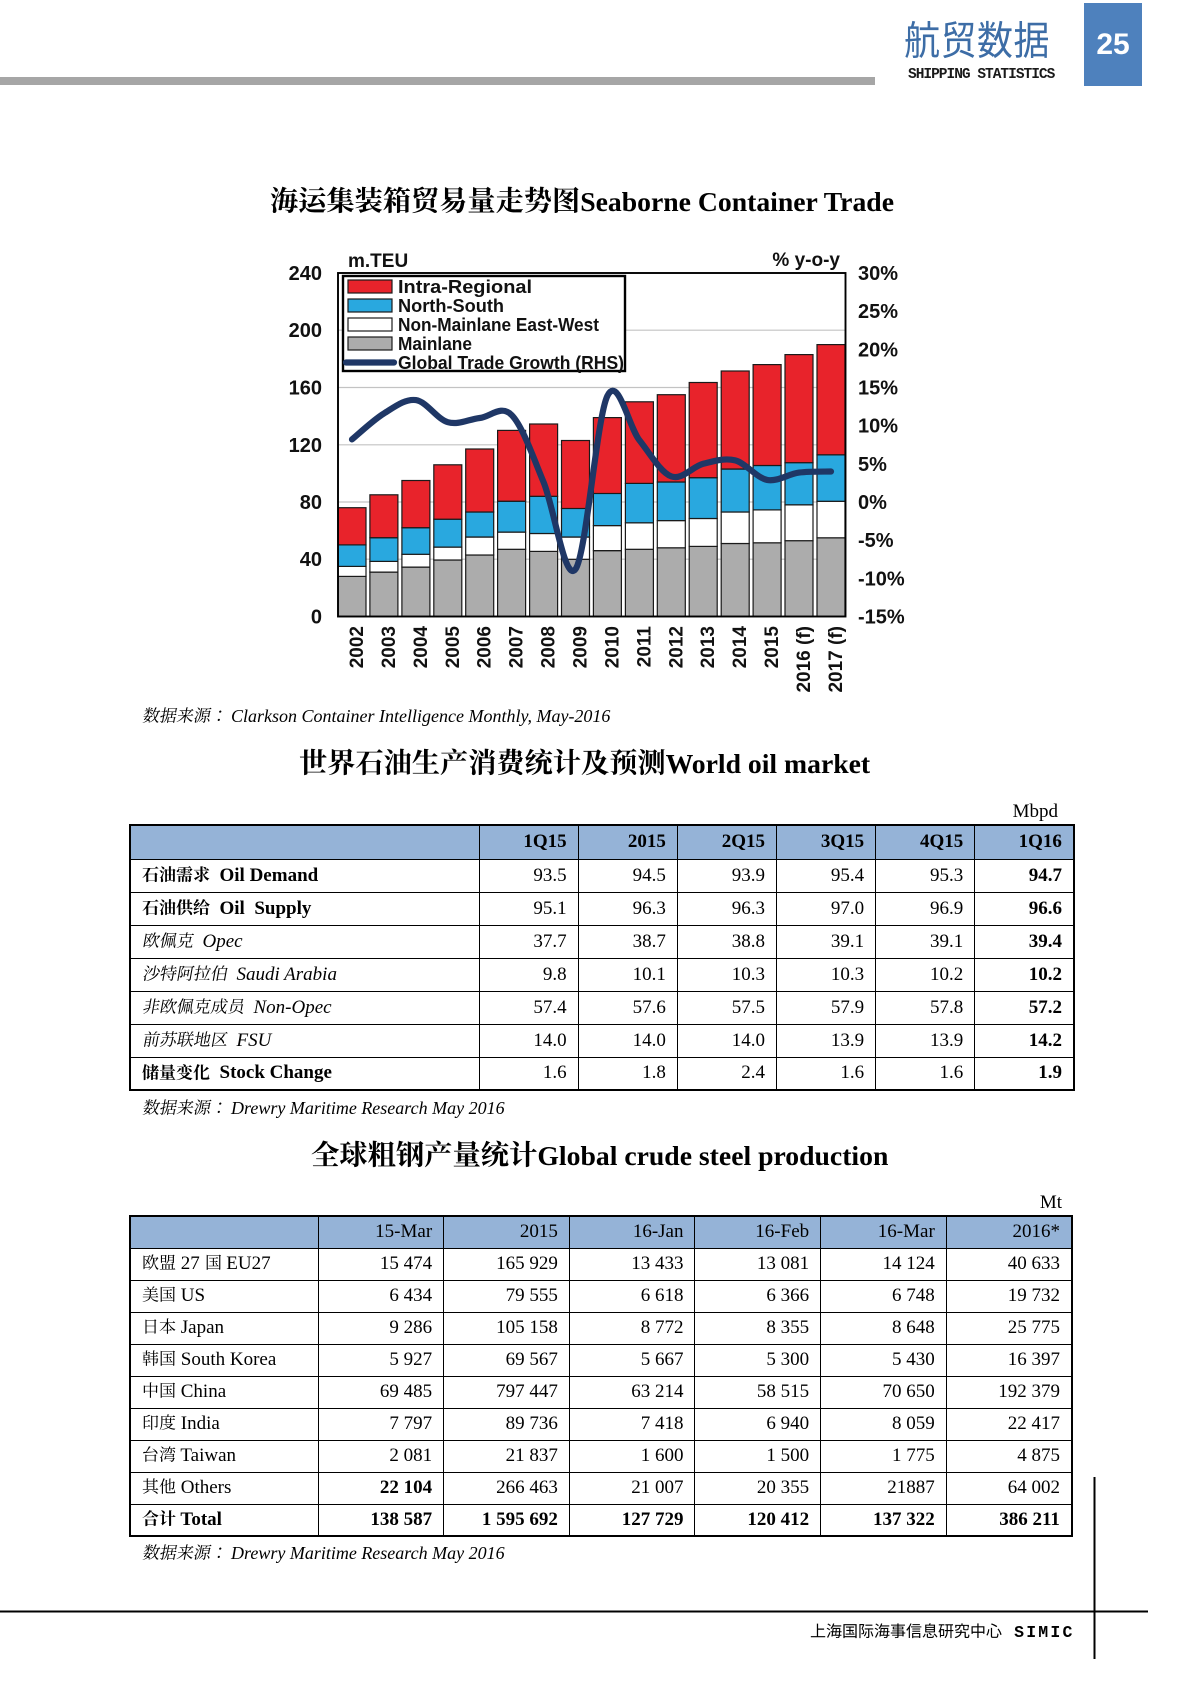  I want to click on svg-text: Non-Mainlane East-West, so click(498, 324).